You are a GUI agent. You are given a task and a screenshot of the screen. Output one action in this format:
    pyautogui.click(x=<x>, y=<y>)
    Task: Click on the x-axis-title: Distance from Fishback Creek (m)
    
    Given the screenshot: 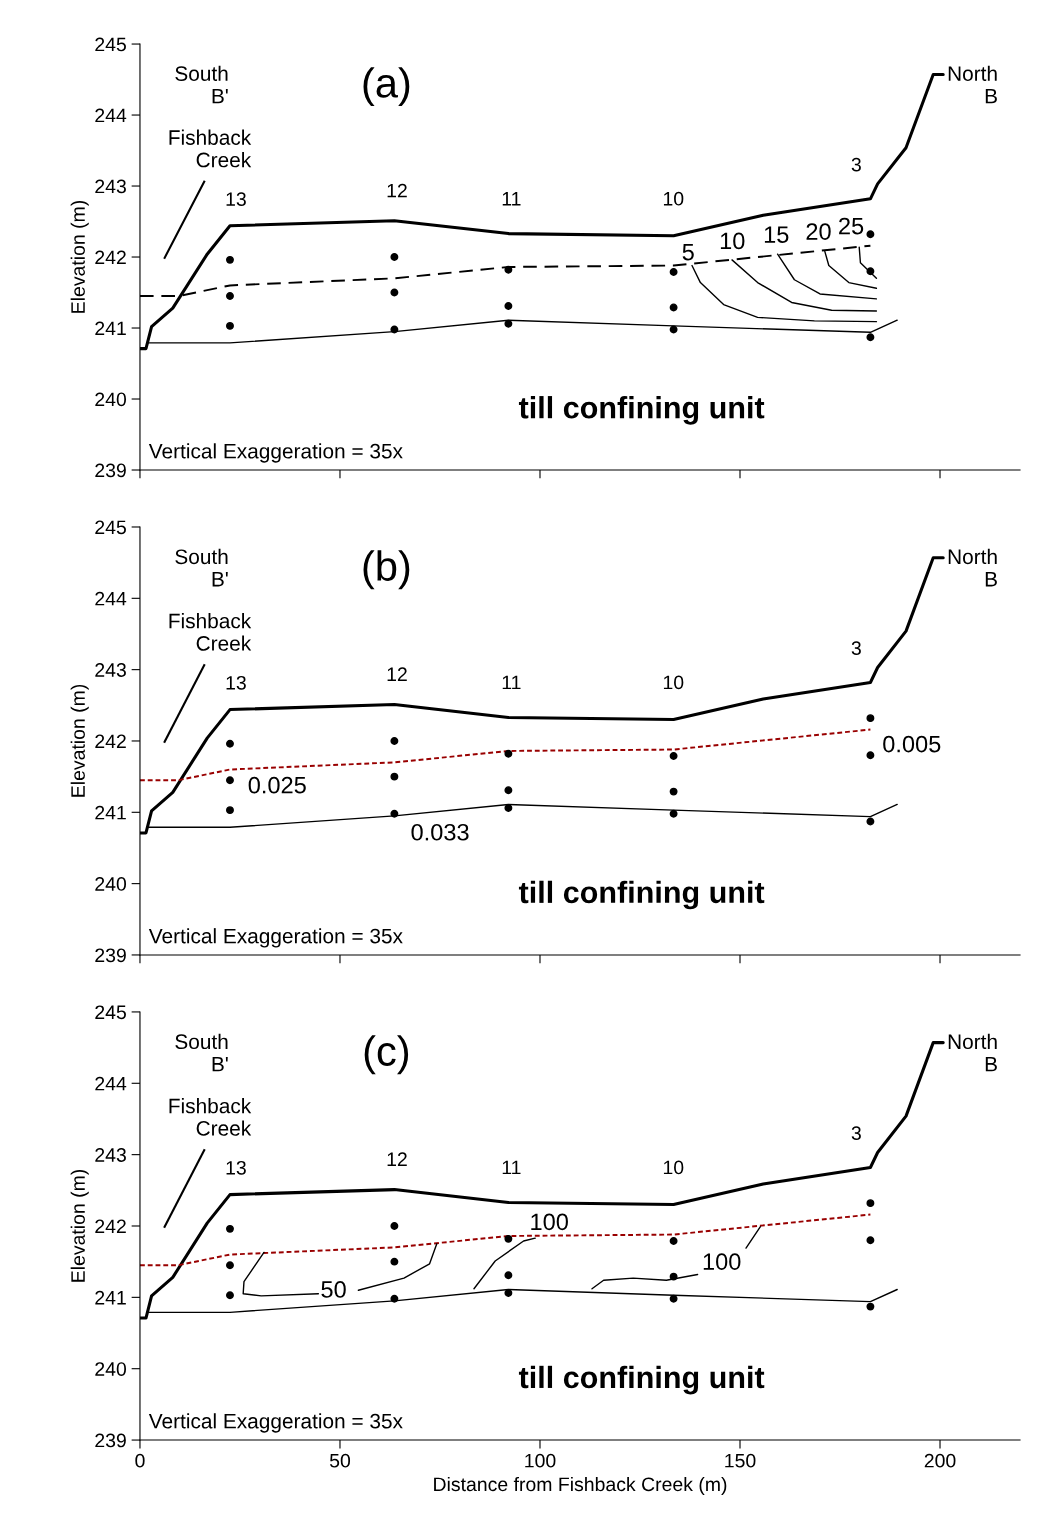 What is the action you would take?
    pyautogui.click(x=580, y=1486)
    